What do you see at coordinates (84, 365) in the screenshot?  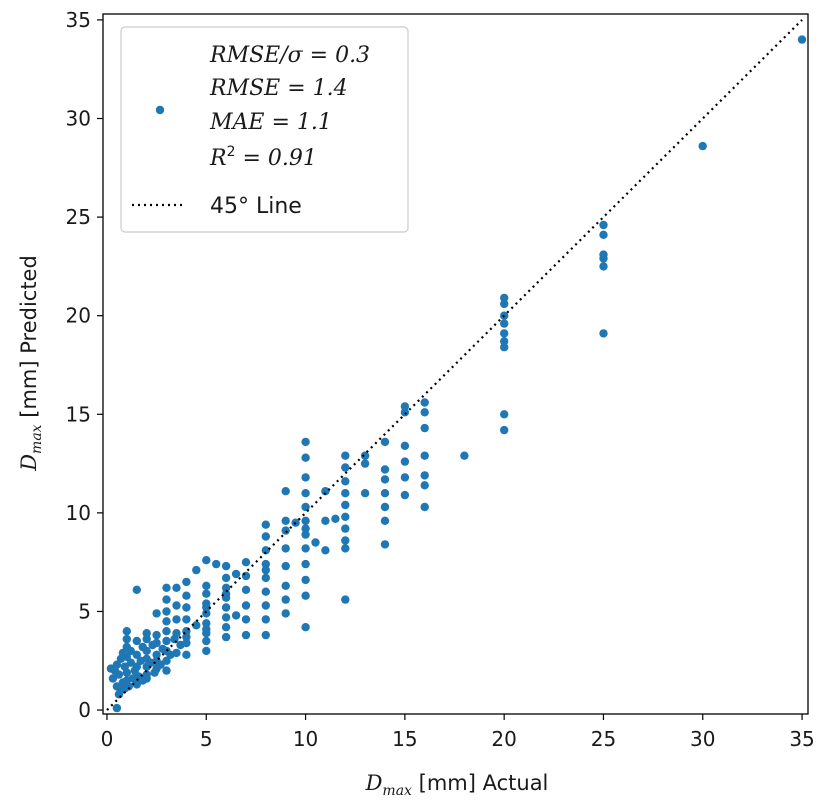 I see `y-axis-ticks: 0 5 10 15 20 25 30 35` at bounding box center [84, 365].